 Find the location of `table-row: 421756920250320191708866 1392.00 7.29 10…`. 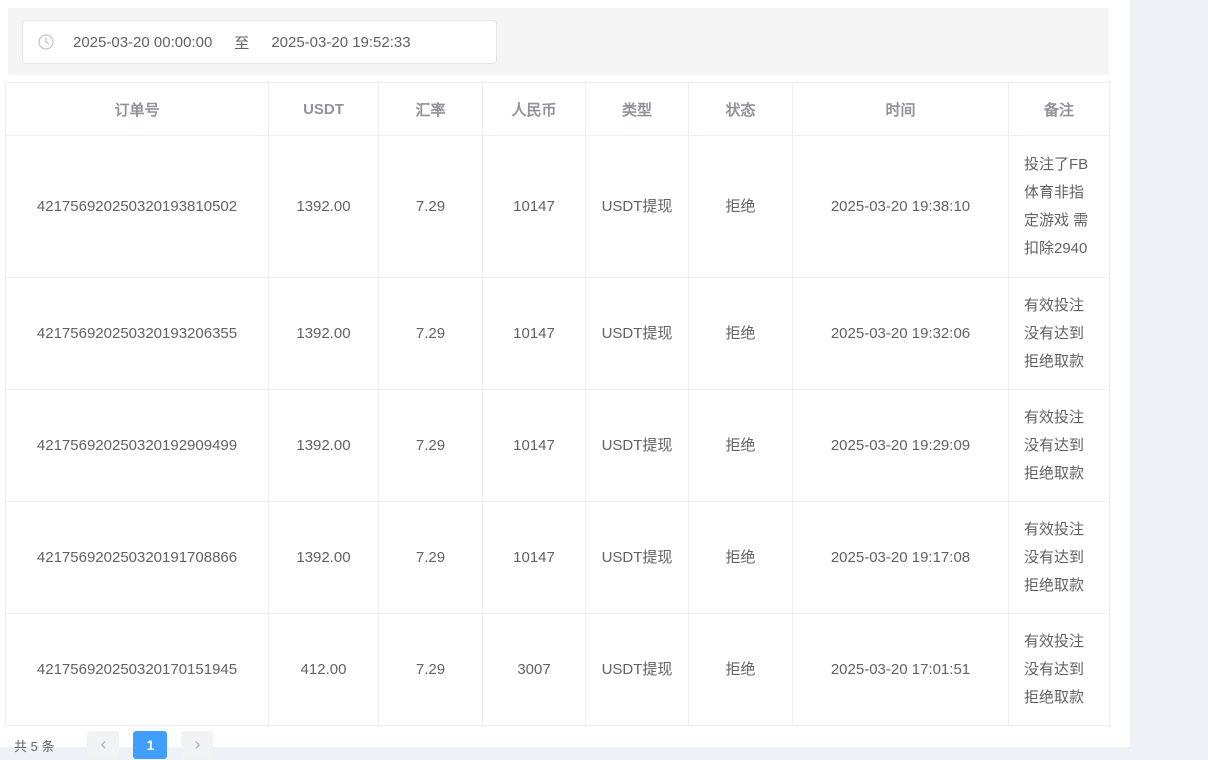

table-row: 421756920250320191708866 1392.00 7.29 10… is located at coordinates (557, 557).